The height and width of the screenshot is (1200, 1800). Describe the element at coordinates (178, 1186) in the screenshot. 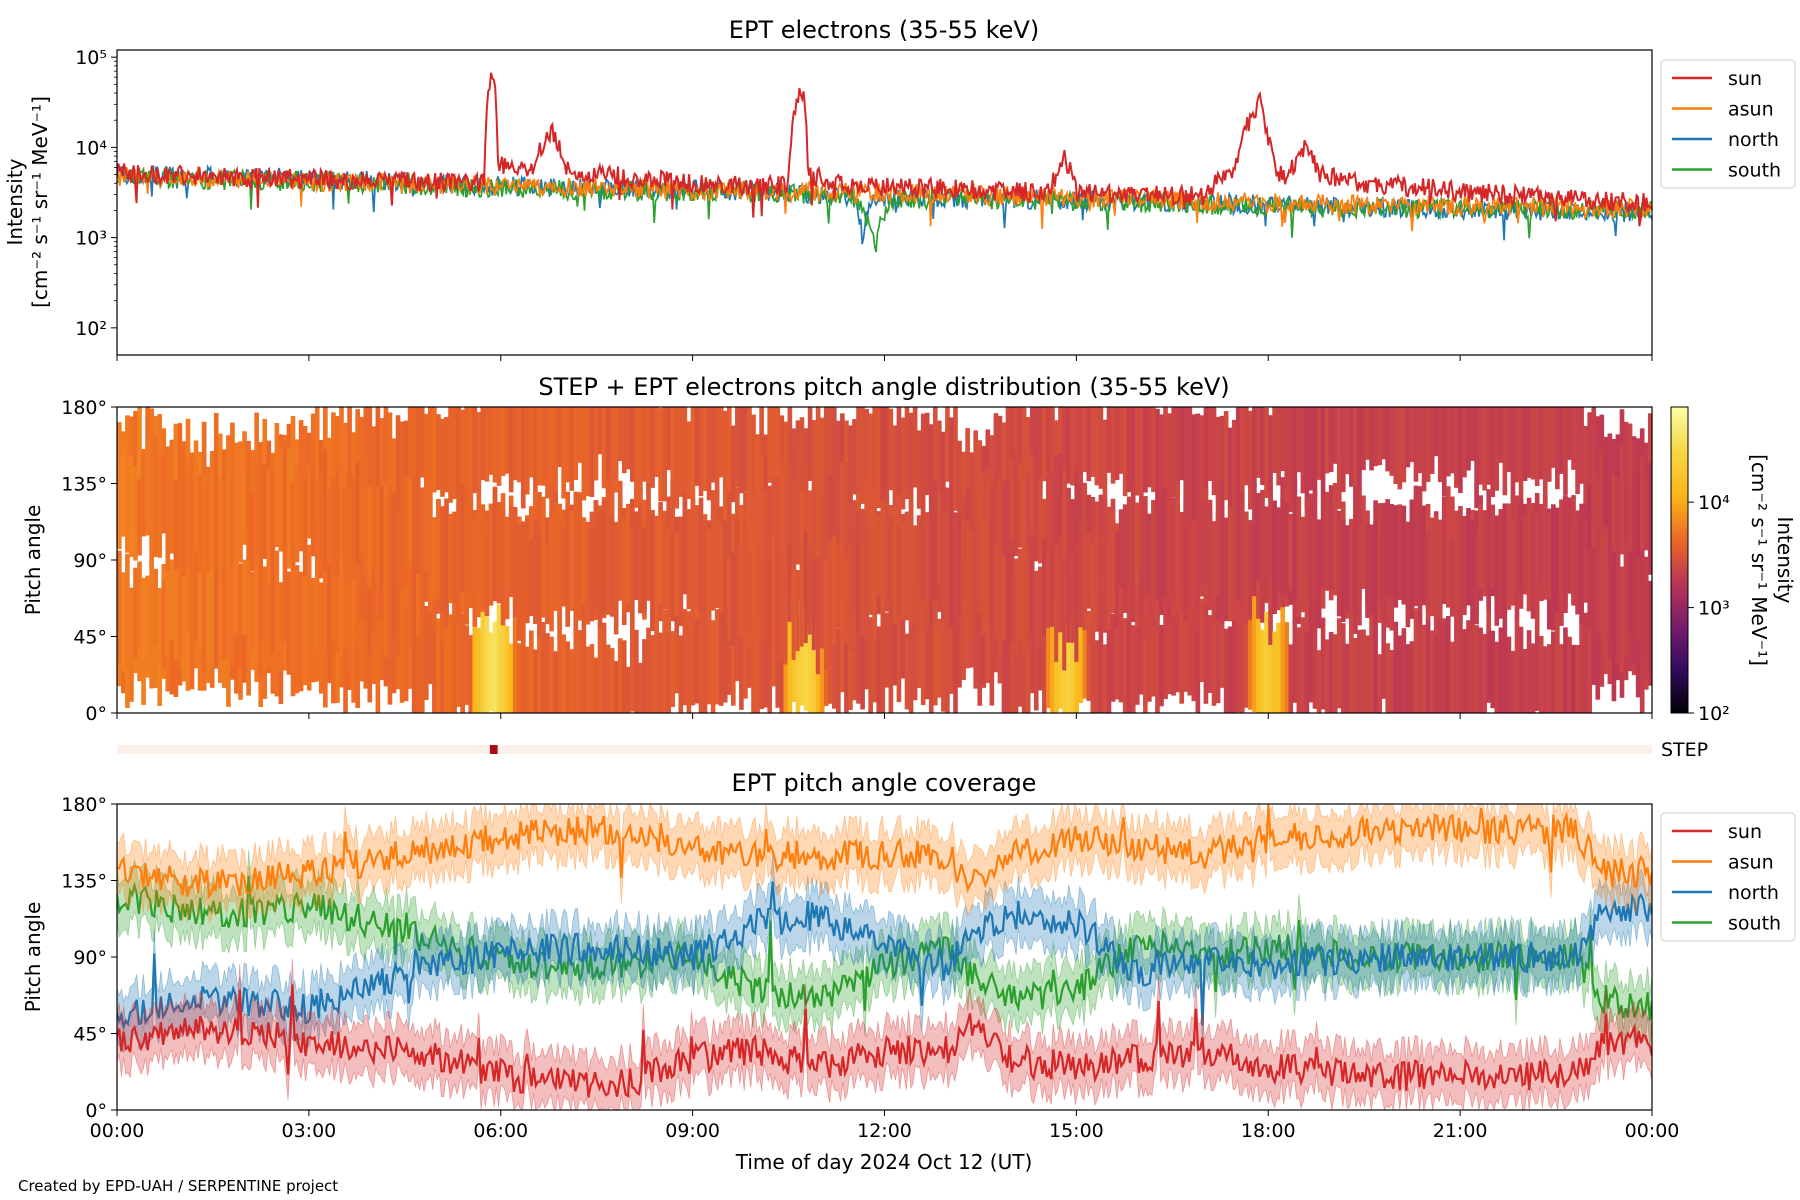

I see `credit-text: Created by EPD-UAH / SERPENTINE project` at that location.